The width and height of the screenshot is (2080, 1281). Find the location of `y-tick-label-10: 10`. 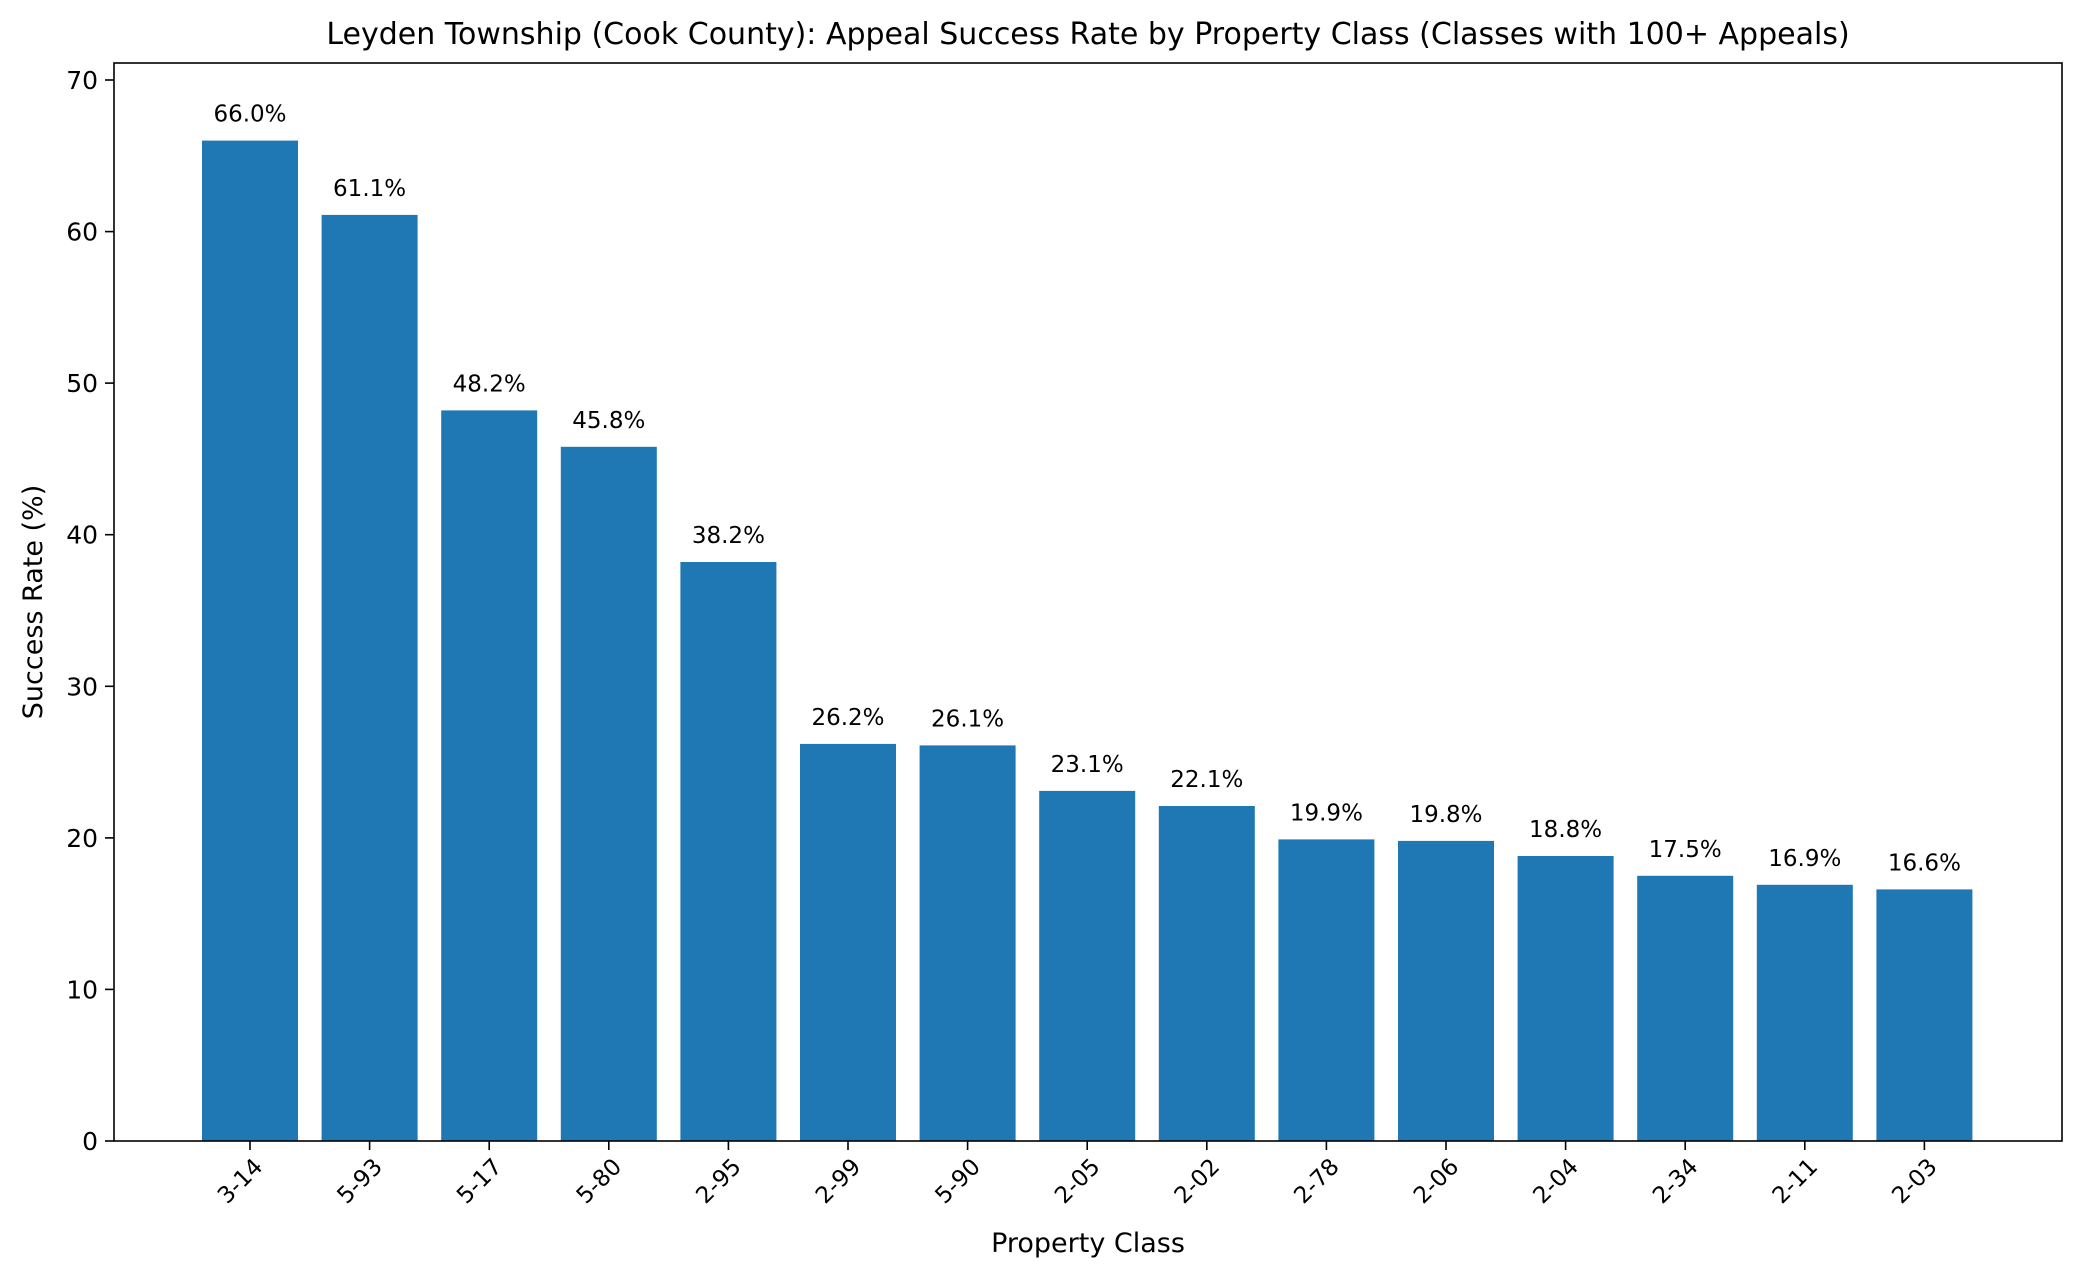

y-tick-label-10: 10 is located at coordinates (82, 989).